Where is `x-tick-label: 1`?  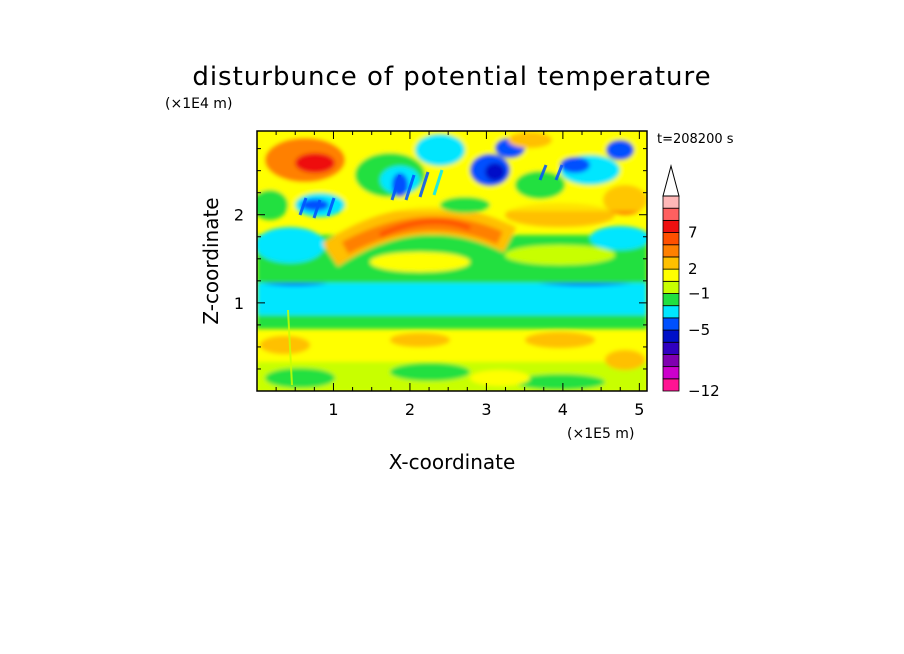 x-tick-label: 1 is located at coordinates (333, 409).